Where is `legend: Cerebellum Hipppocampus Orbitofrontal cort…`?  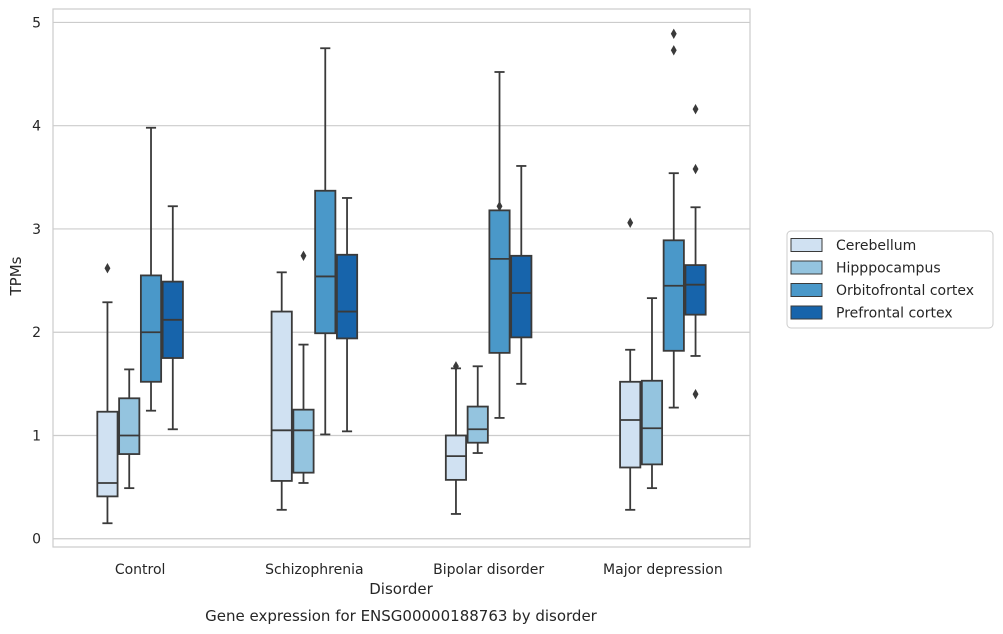
legend: Cerebellum Hipppocampus Orbitofrontal cort… is located at coordinates (890, 279).